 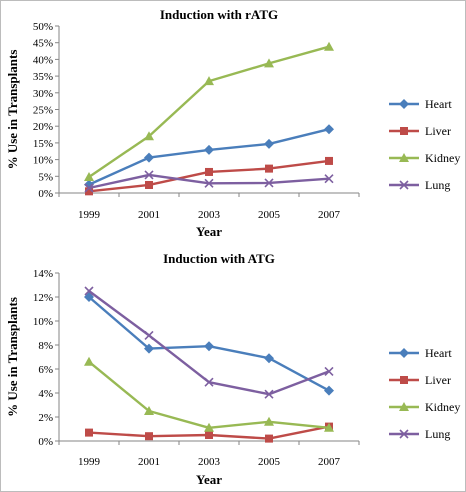 What do you see at coordinates (45, 177) in the screenshot?
I see `y-tick-label: 5%` at bounding box center [45, 177].